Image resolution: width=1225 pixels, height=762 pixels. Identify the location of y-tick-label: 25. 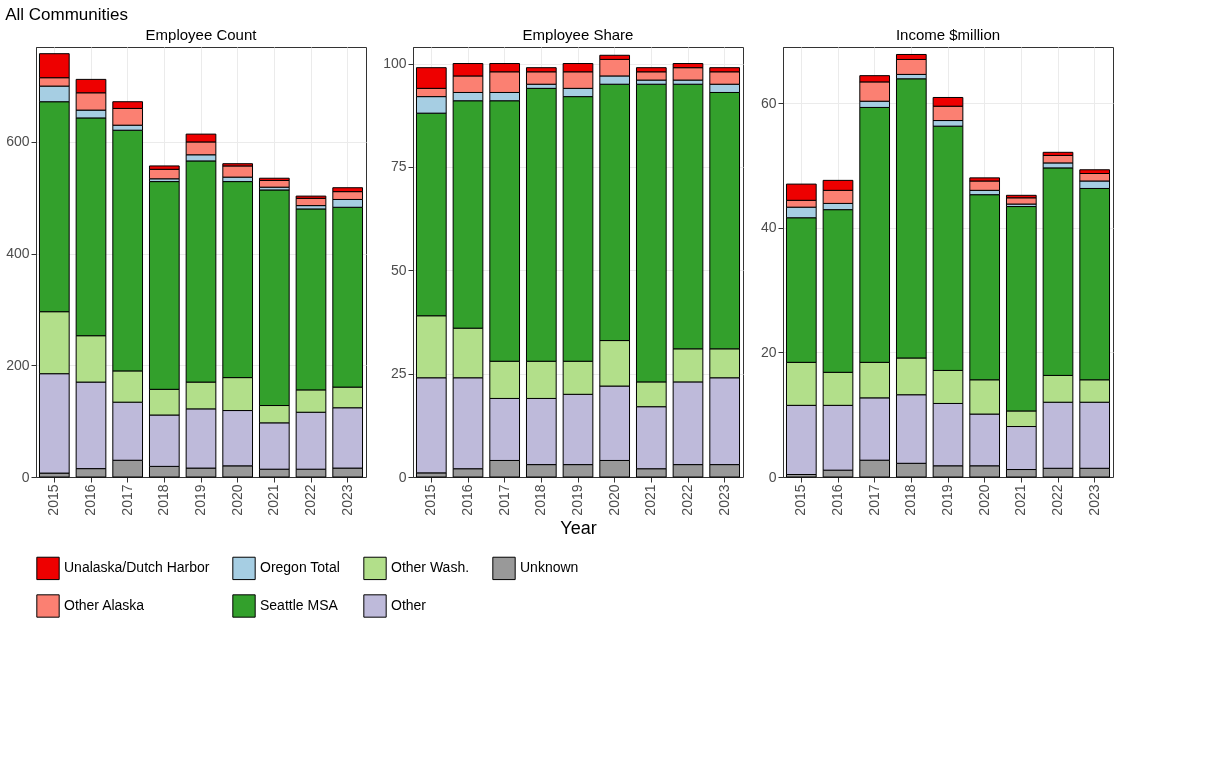
(398, 373).